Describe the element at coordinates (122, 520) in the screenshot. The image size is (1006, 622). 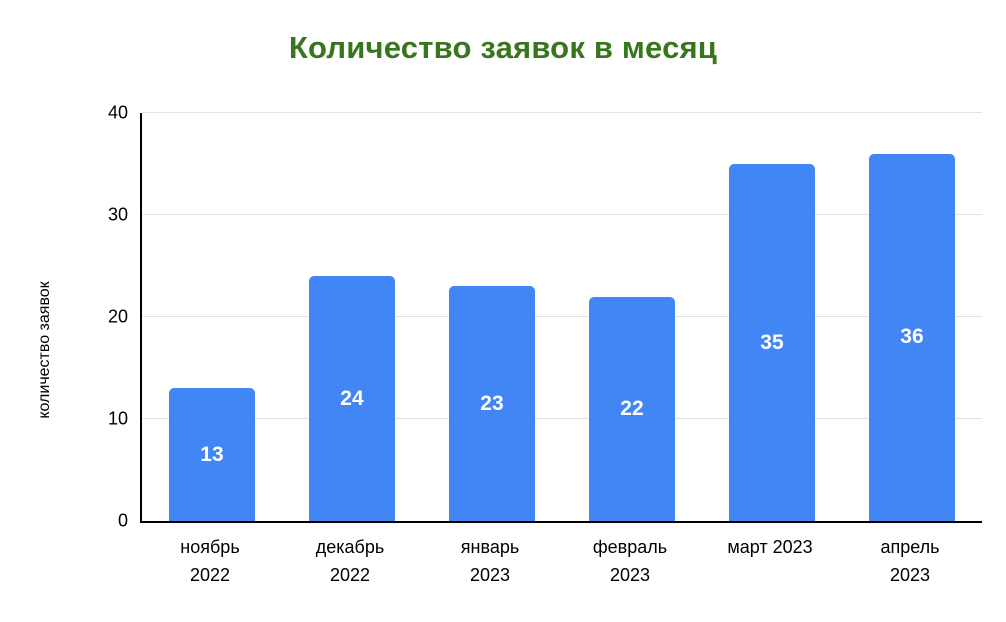
I see `y-tick-label: 0` at that location.